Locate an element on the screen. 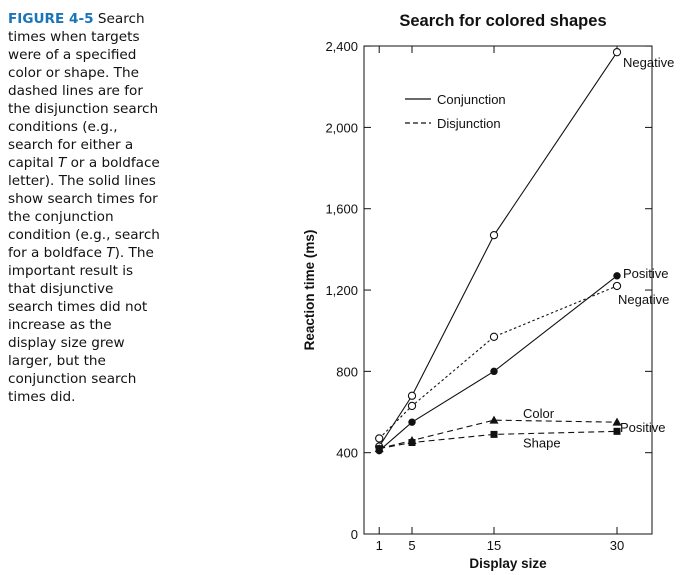  y-tick-label: 1,200 is located at coordinates (341, 290).